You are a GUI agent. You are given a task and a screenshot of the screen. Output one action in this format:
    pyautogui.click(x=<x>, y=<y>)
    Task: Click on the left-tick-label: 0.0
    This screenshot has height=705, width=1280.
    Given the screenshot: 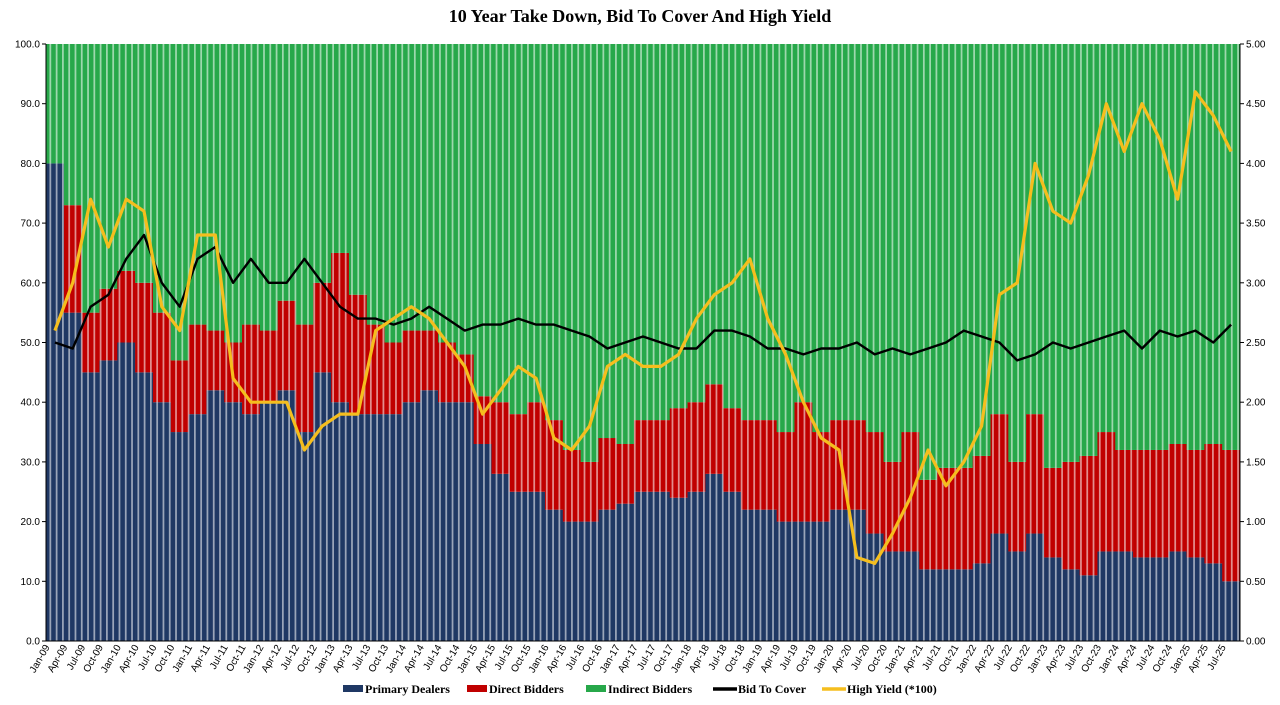 What is the action you would take?
    pyautogui.click(x=33, y=642)
    